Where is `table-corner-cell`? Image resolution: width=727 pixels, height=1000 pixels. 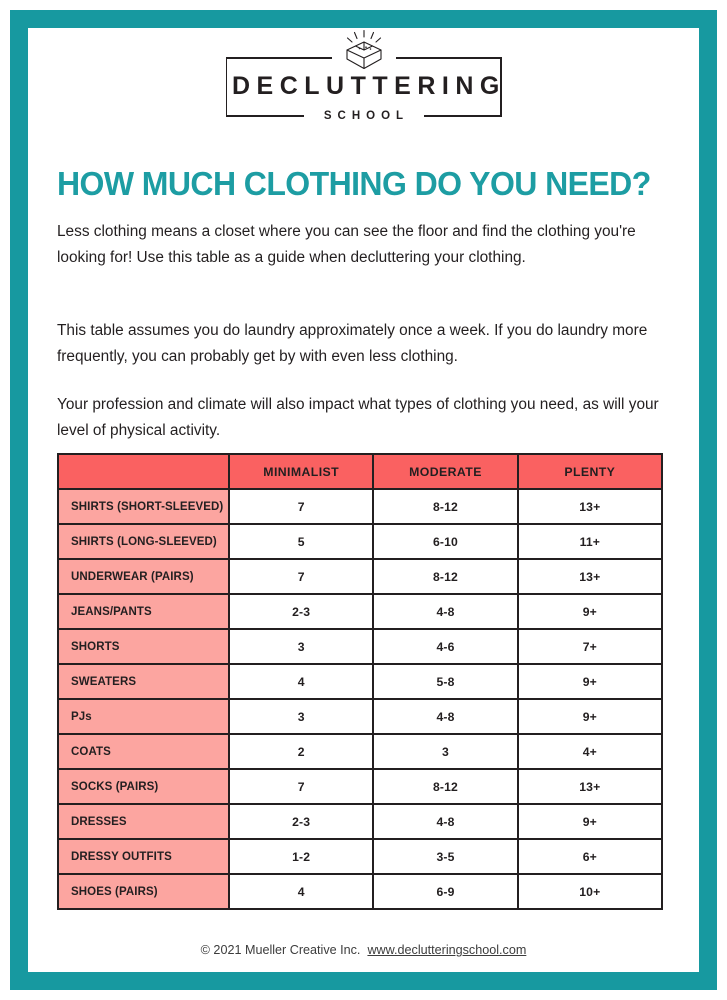 table-corner-cell is located at coordinates (143, 471).